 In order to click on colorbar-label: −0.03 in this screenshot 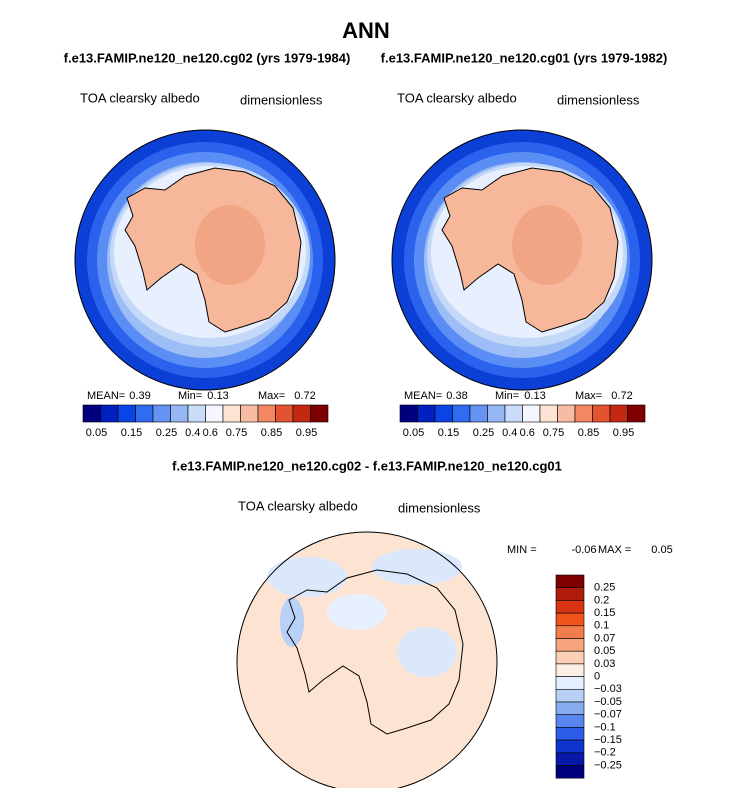, I will do `click(608, 689)`.